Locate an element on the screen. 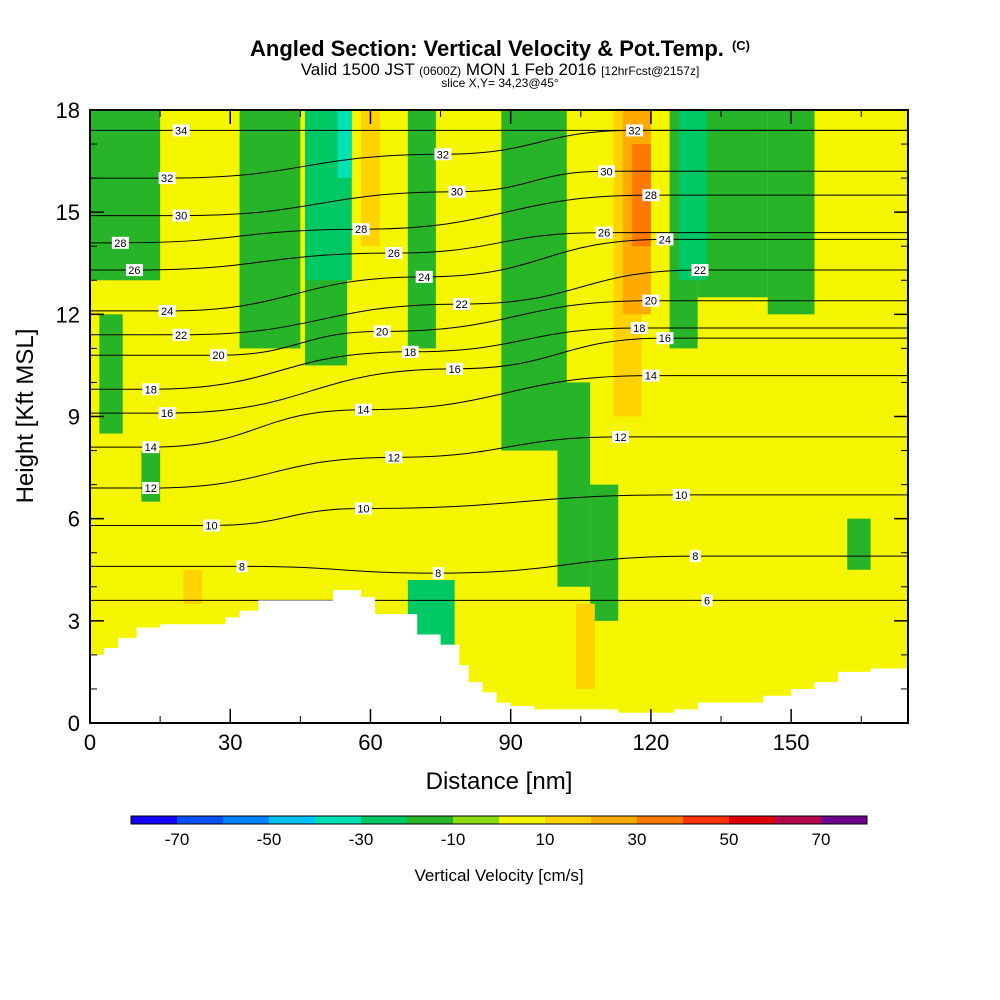 The height and width of the screenshot is (1000, 1000). contour-label: 18 is located at coordinates (151, 389).